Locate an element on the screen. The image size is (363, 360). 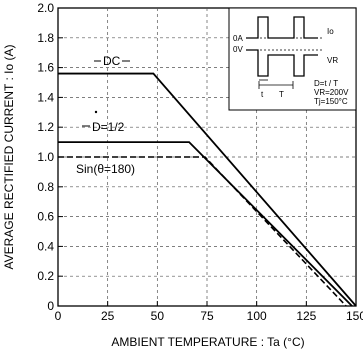
y-axis-title: AVERAGE RECTIFIED CURRENT : Io (A) is located at coordinates (9, 157).